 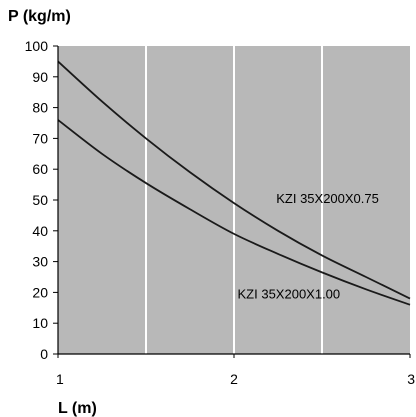 I want to click on x-tick-label: 2, so click(x=234, y=379).